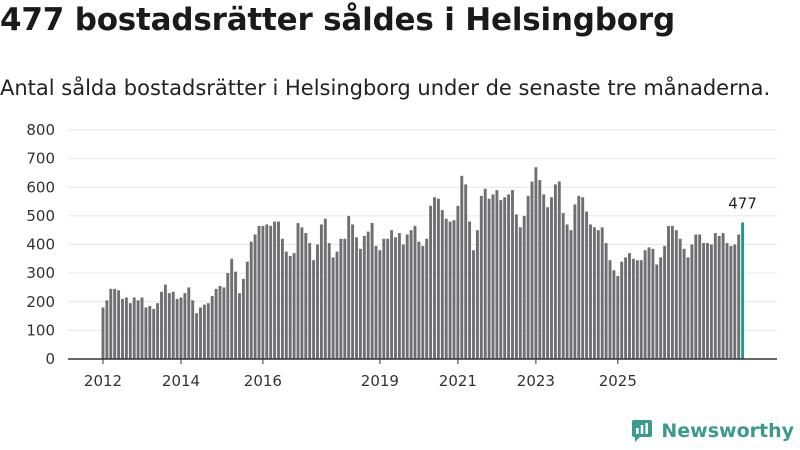  I want to click on newsworthy-brand: Newsworthy, so click(711, 431).